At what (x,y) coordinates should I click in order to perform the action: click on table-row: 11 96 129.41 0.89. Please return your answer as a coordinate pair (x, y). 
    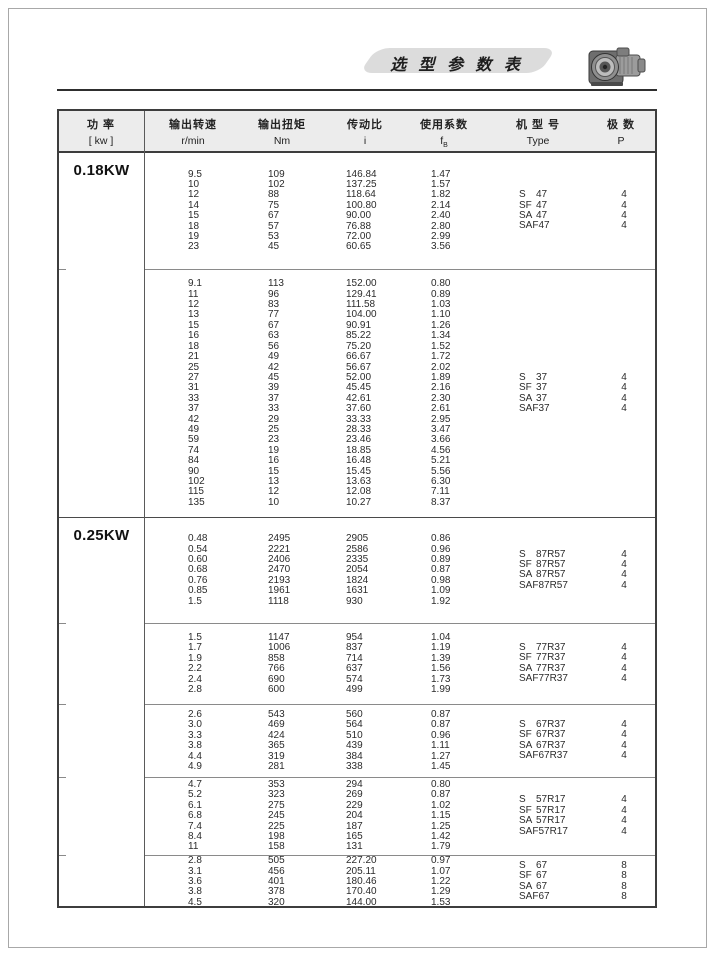
    Looking at the image, I should click on (421, 294).